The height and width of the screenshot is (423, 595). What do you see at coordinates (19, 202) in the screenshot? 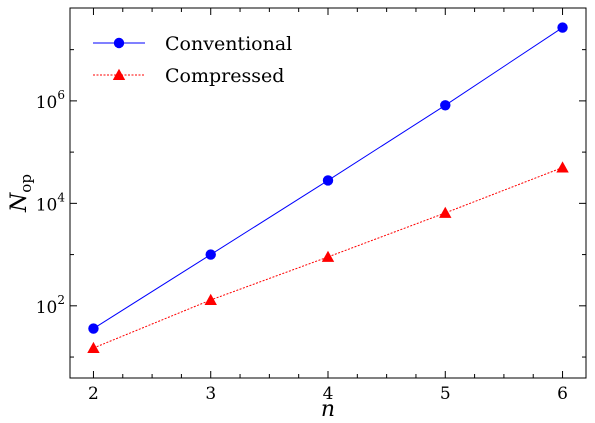
I see `y-axis-title-main: N` at bounding box center [19, 202].